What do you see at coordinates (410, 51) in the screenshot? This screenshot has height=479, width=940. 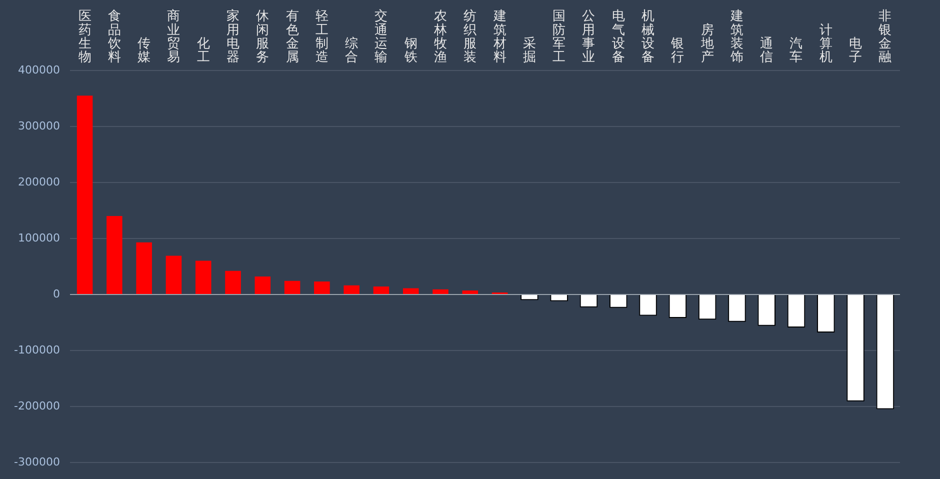 I see `x-tick-label: 钢铁` at bounding box center [410, 51].